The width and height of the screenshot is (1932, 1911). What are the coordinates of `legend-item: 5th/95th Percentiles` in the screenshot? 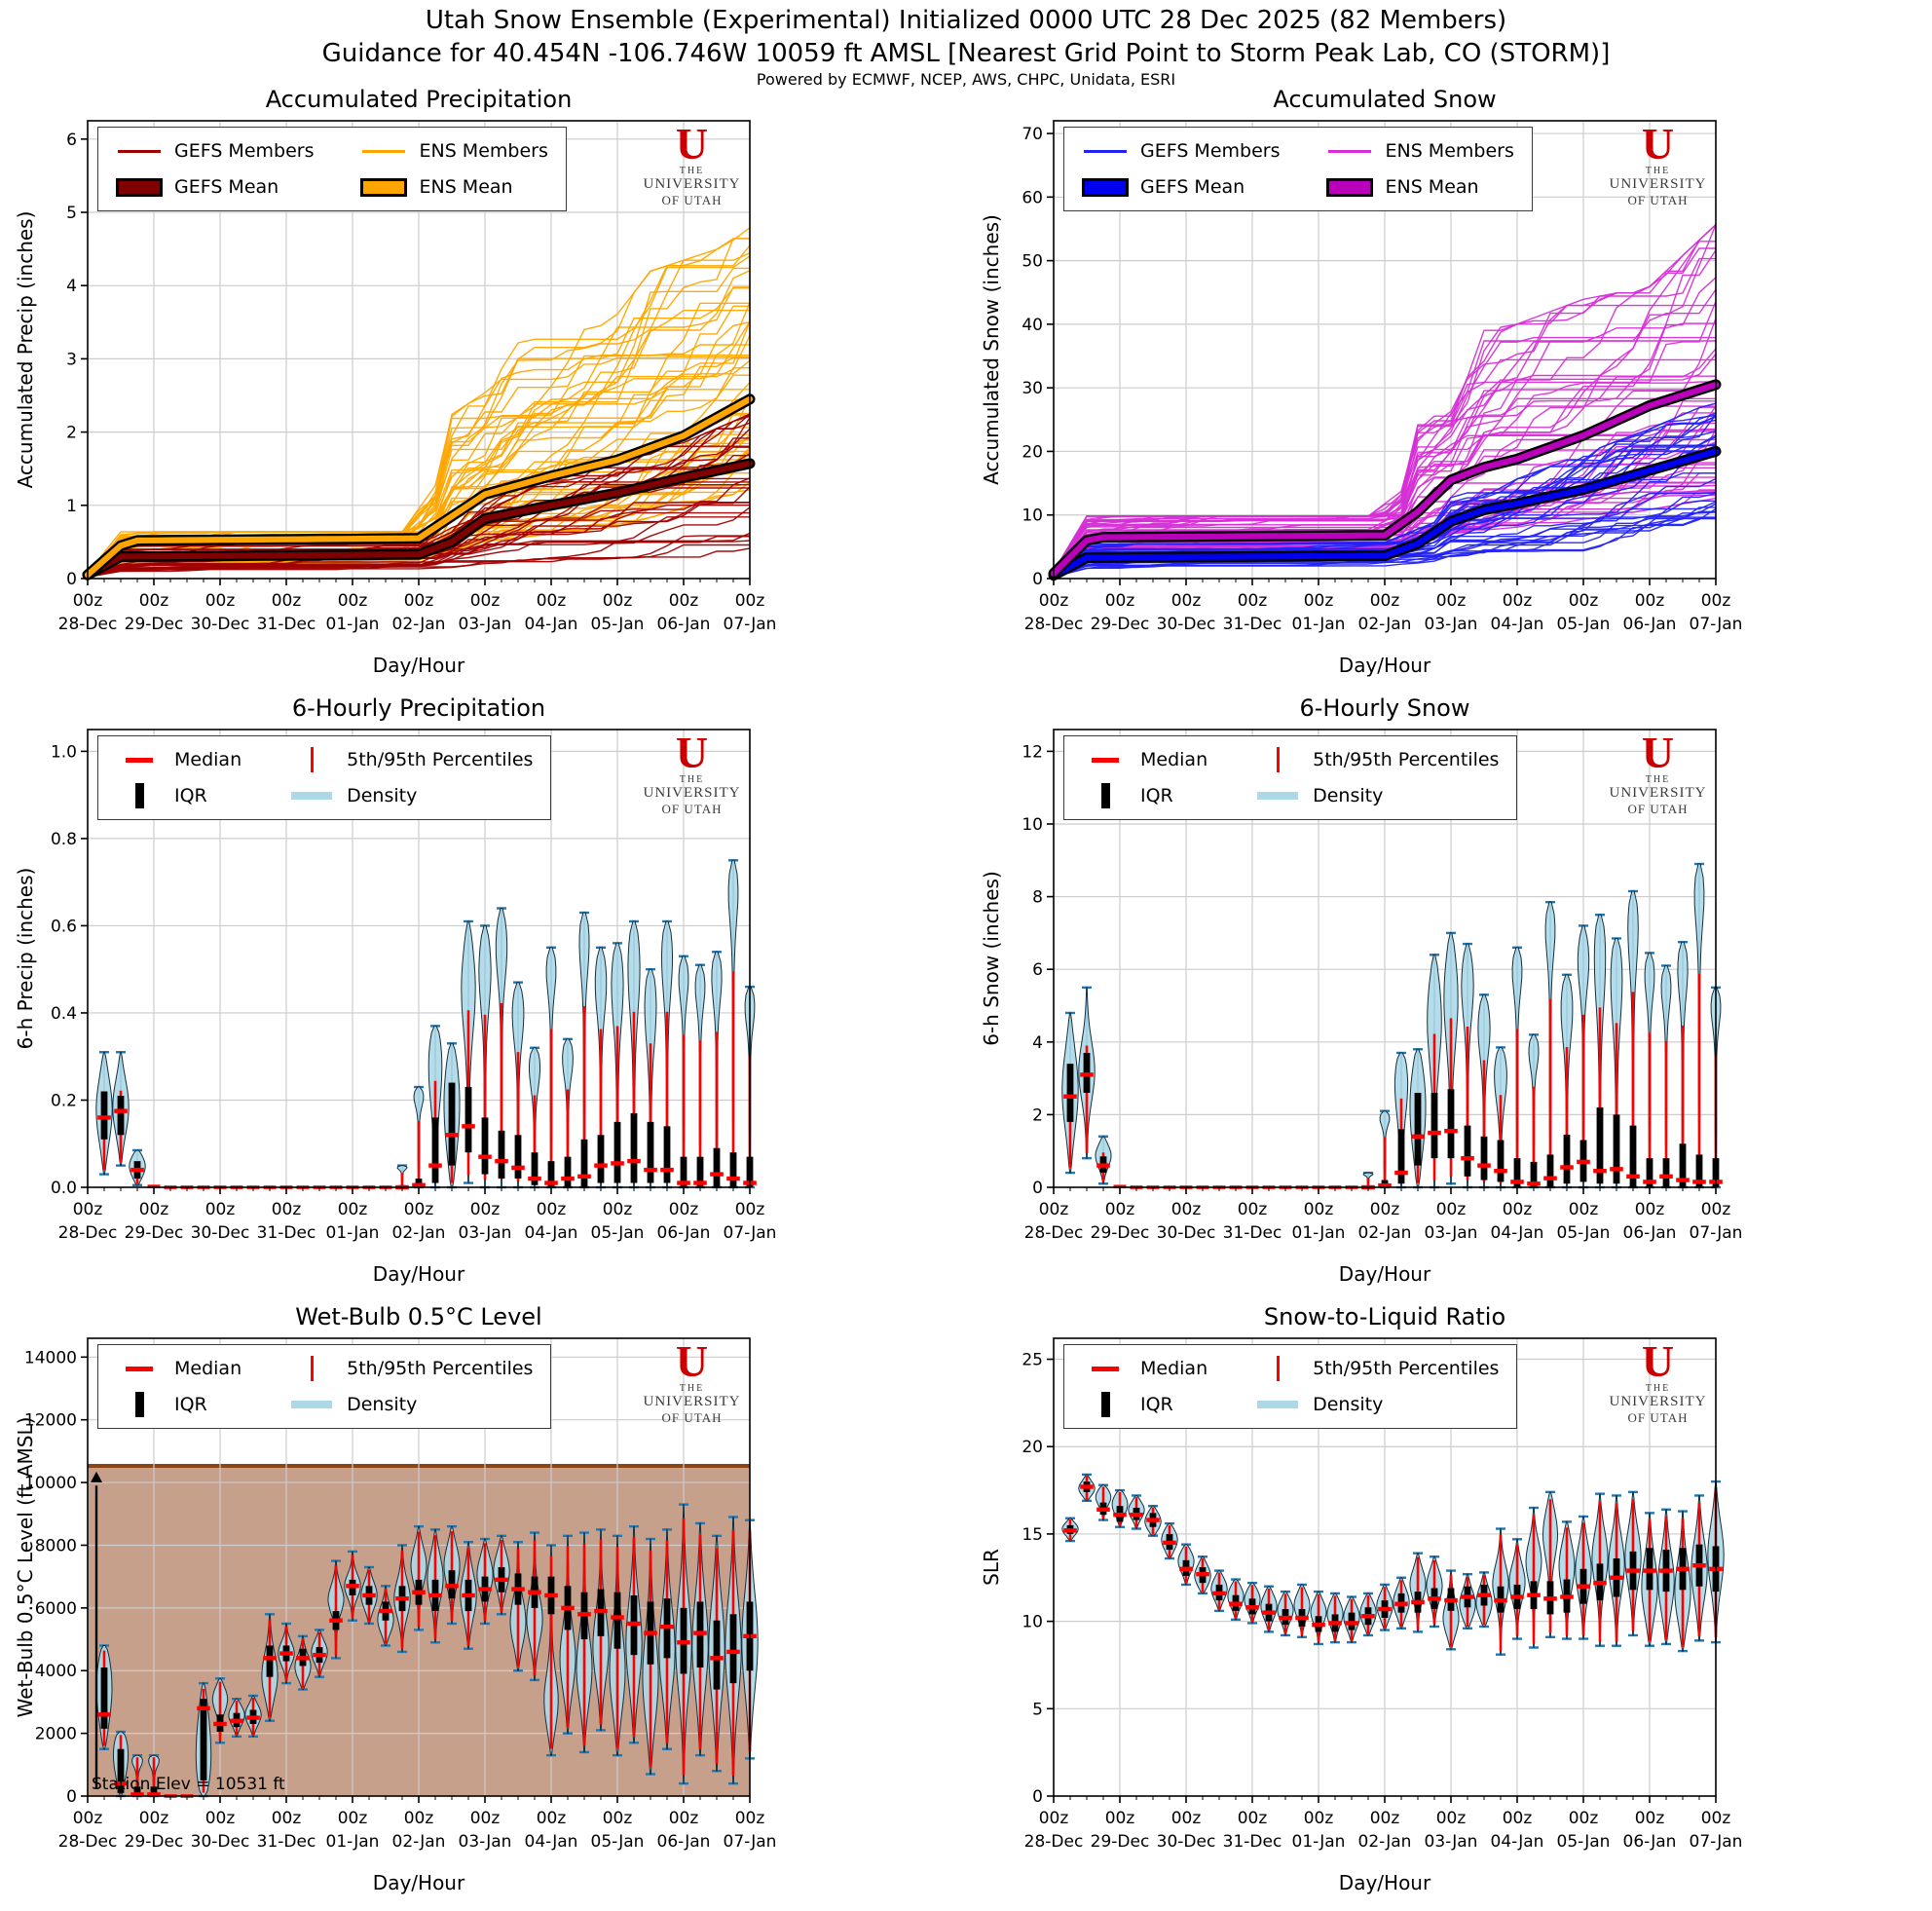 It's located at (1377, 760).